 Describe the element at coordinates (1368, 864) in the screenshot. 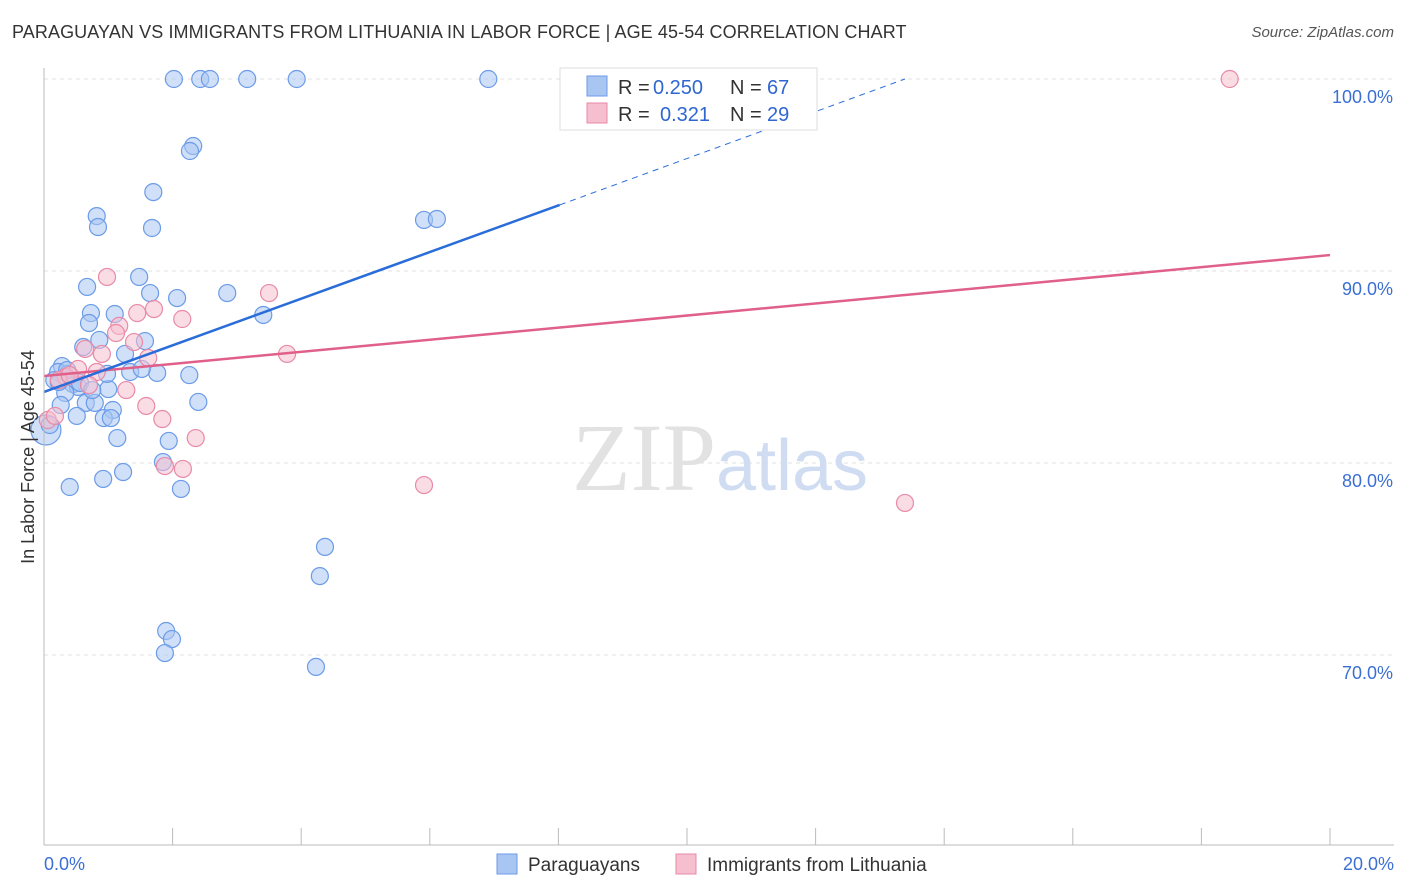

I see `x-tick-label-max: 20.0%` at that location.